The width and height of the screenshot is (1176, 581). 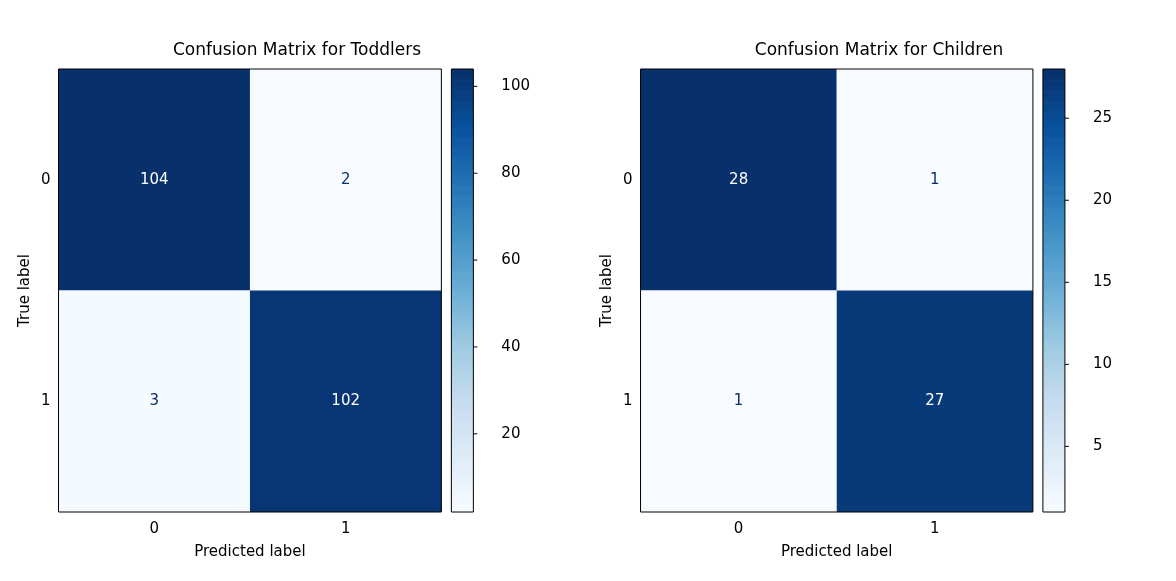 What do you see at coordinates (297, 49) in the screenshot?
I see `chart-title: Confusion Matrix for Toddlers` at bounding box center [297, 49].